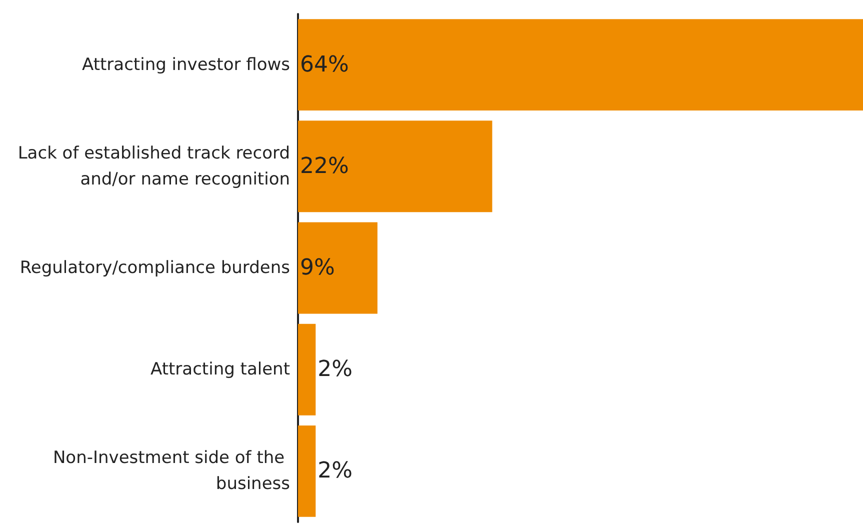  I want to click on y-tick-label: Lack of established track record and/or name recognition, so click(154, 166).